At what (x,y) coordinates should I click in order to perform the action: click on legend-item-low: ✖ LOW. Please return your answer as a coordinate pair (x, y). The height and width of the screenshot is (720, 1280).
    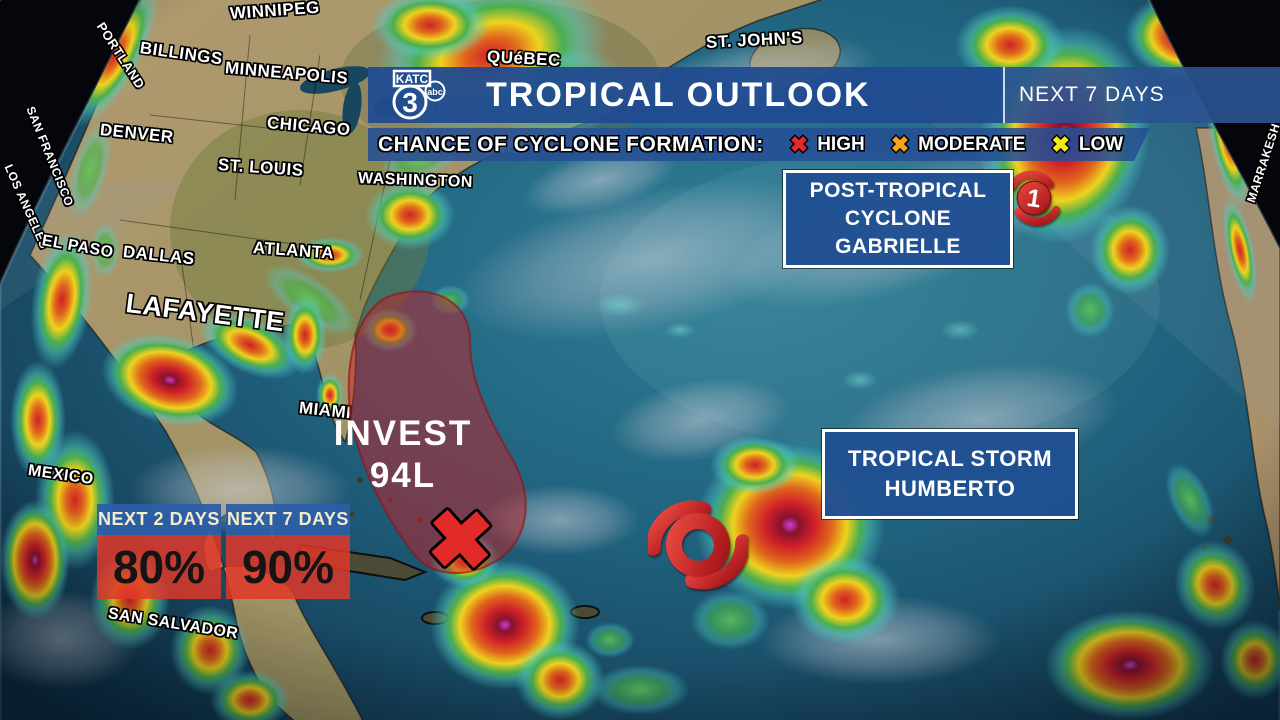
    Looking at the image, I should click on (1087, 145).